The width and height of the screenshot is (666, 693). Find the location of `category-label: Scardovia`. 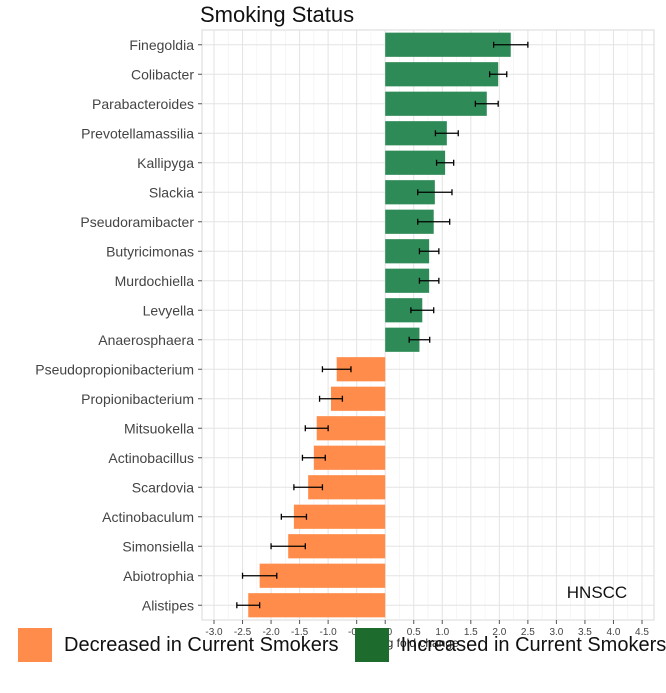

category-label: Scardovia is located at coordinates (163, 487).